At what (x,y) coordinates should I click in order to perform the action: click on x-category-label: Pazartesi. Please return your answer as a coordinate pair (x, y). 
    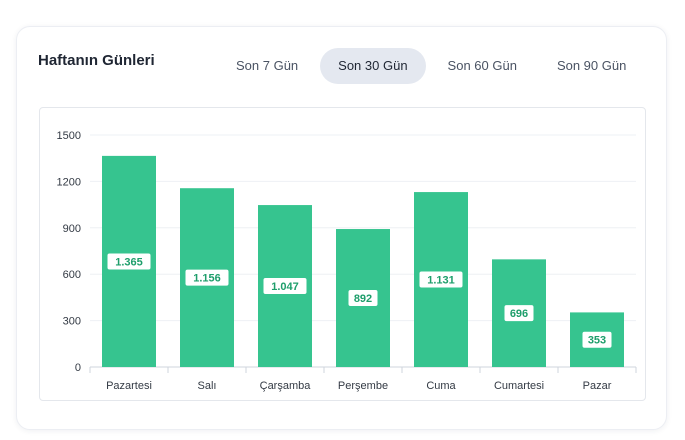
    Looking at the image, I should click on (129, 386).